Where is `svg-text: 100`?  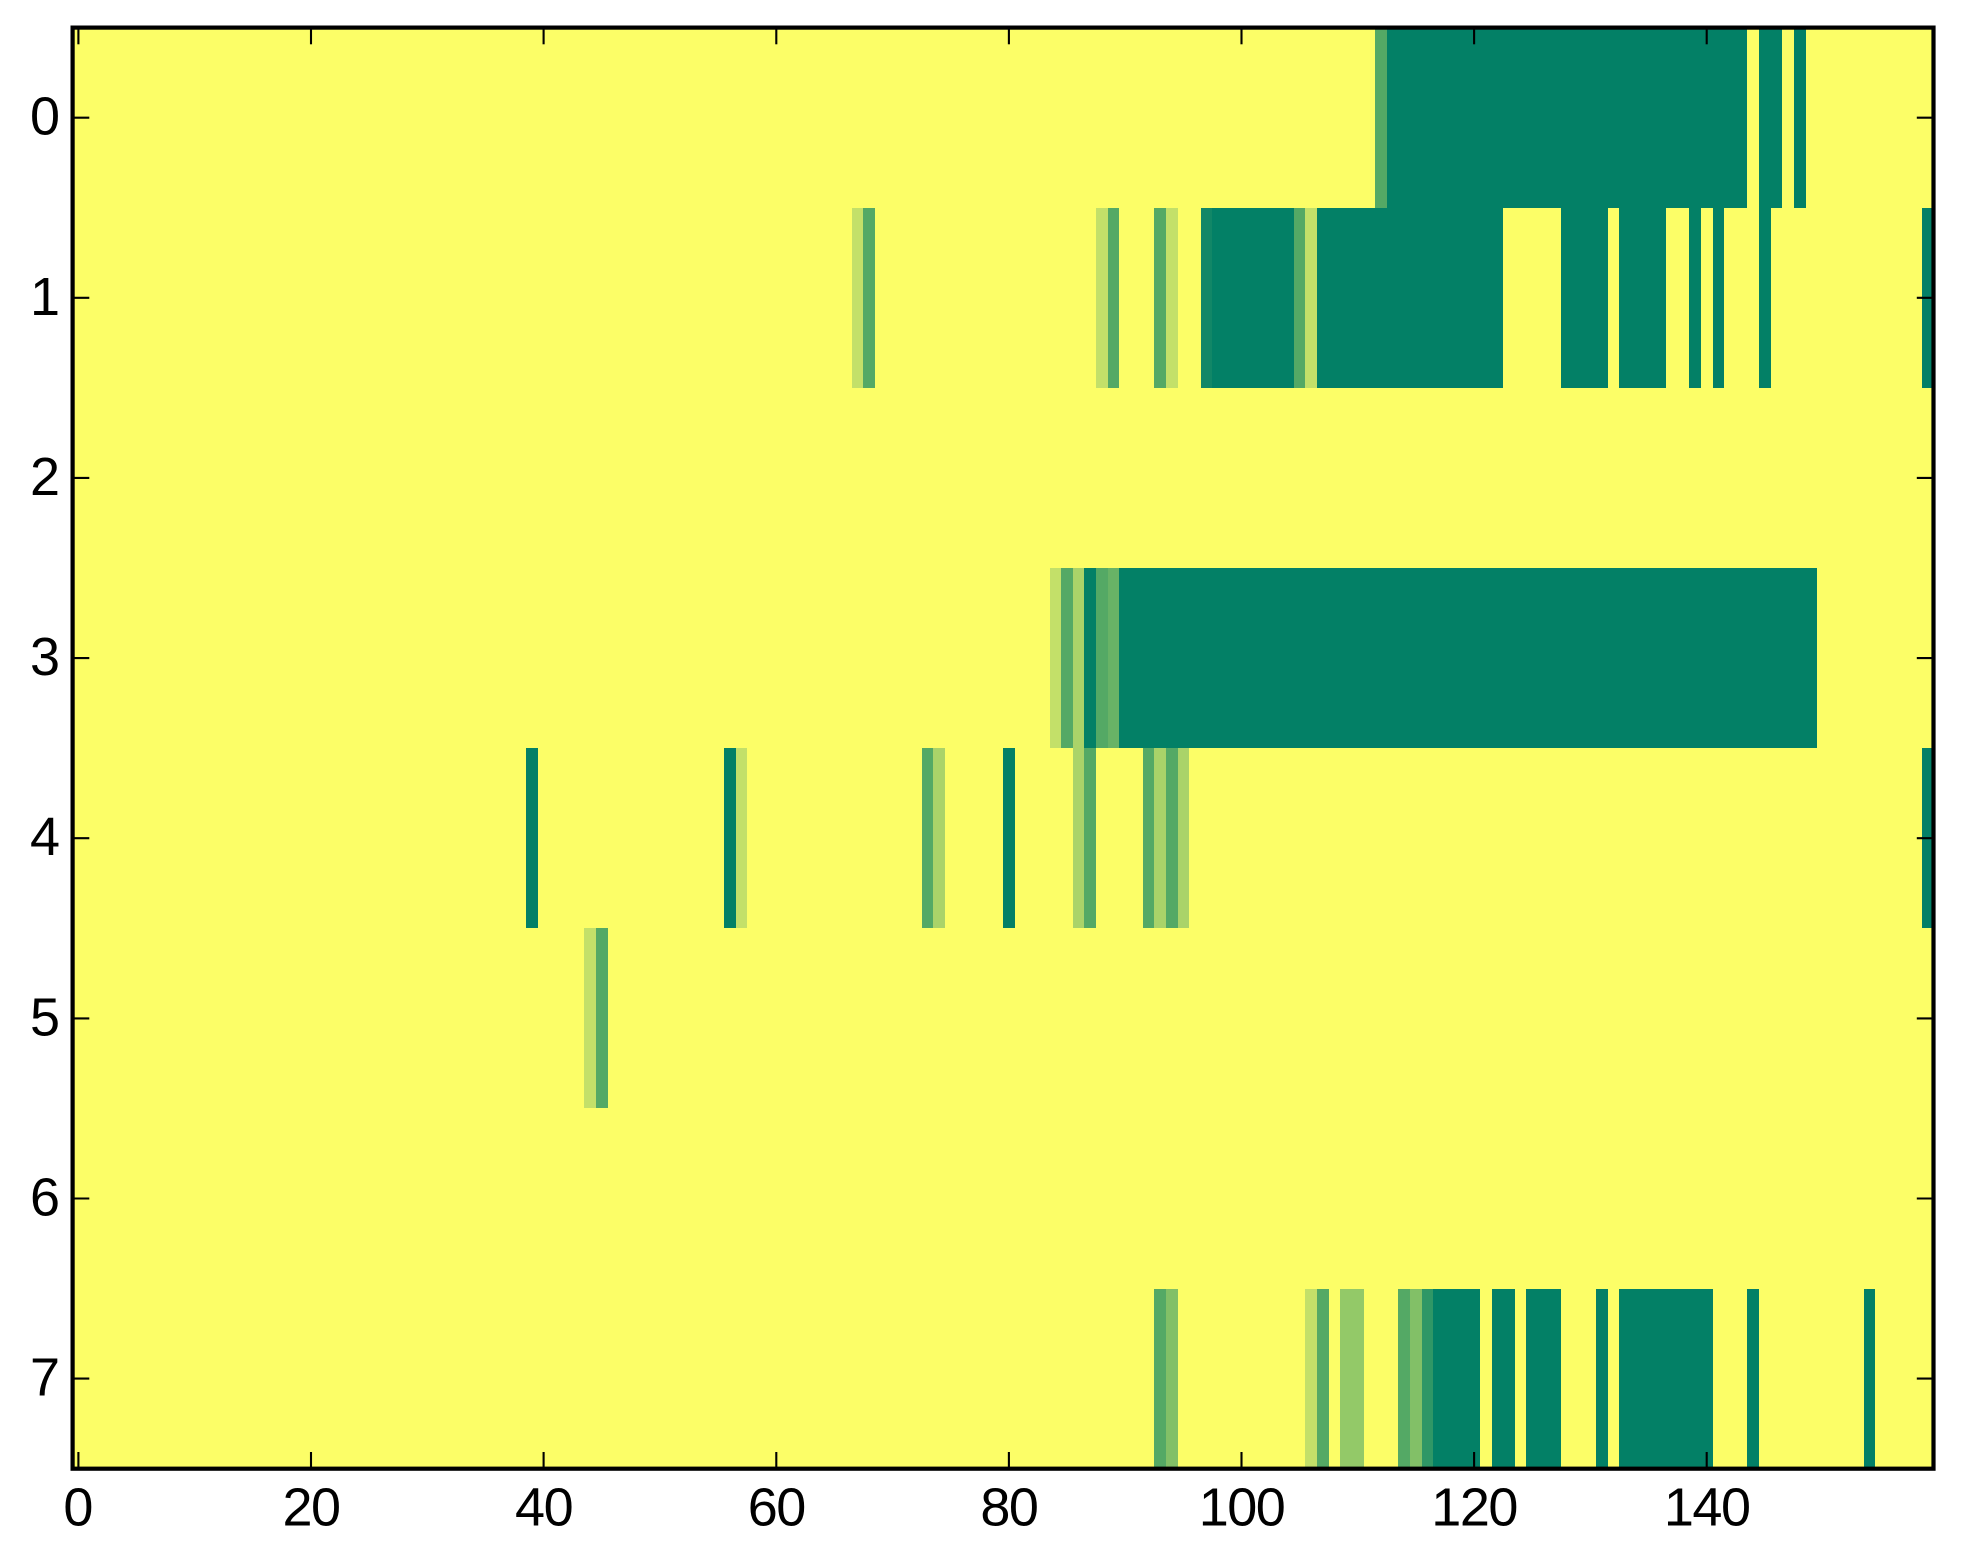 svg-text: 100 is located at coordinates (1242, 1508).